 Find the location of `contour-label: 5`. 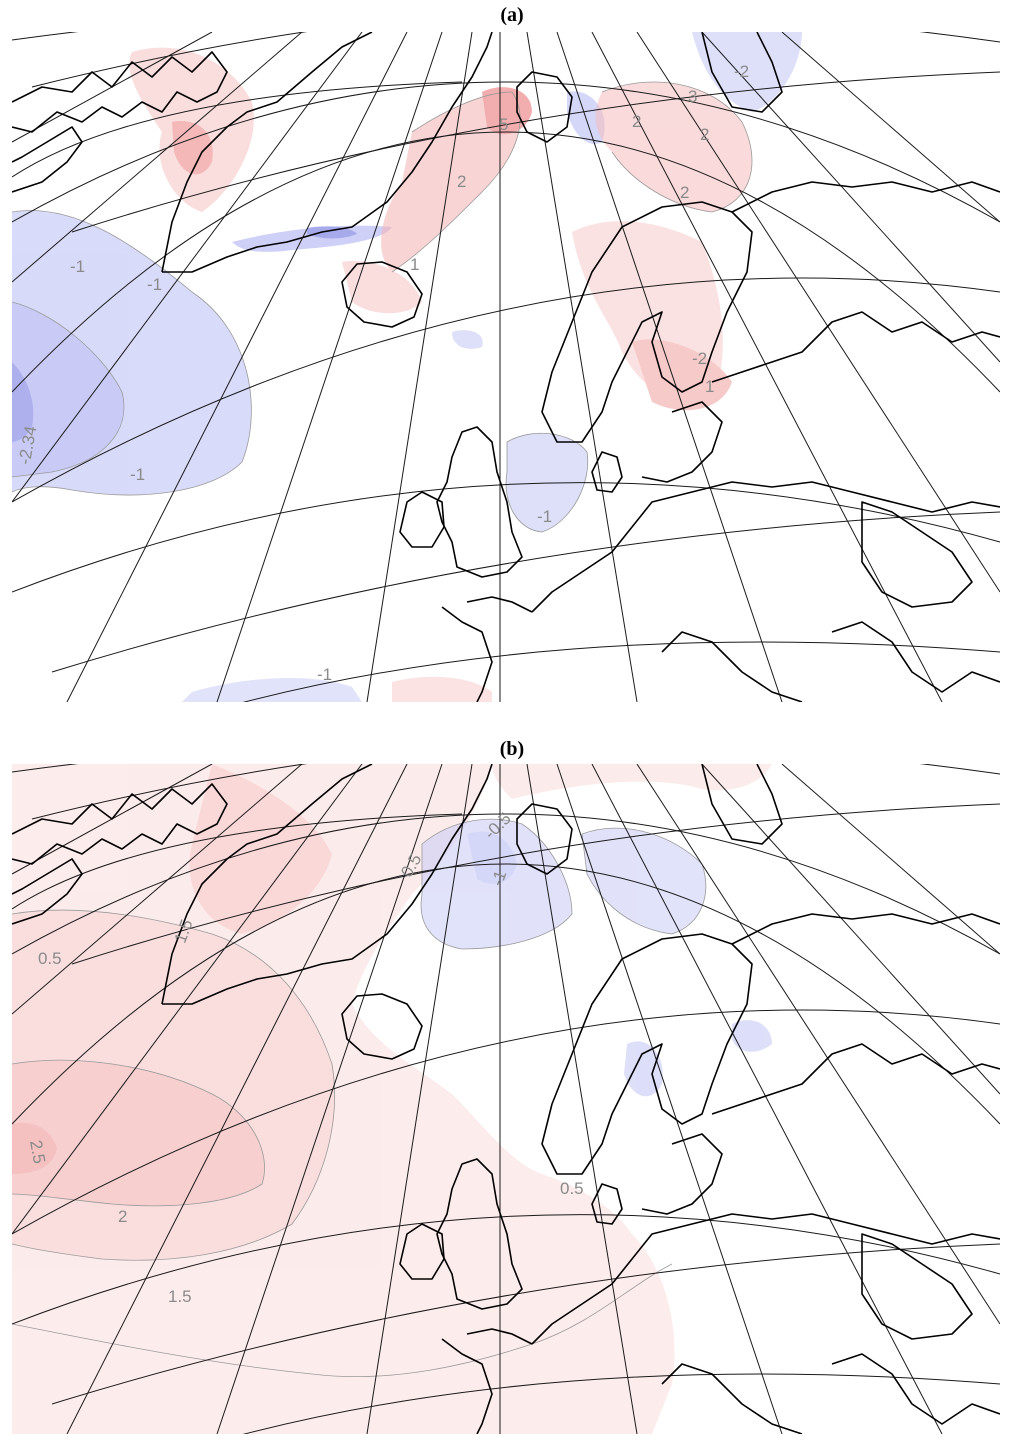

contour-label: 5 is located at coordinates (503, 124).